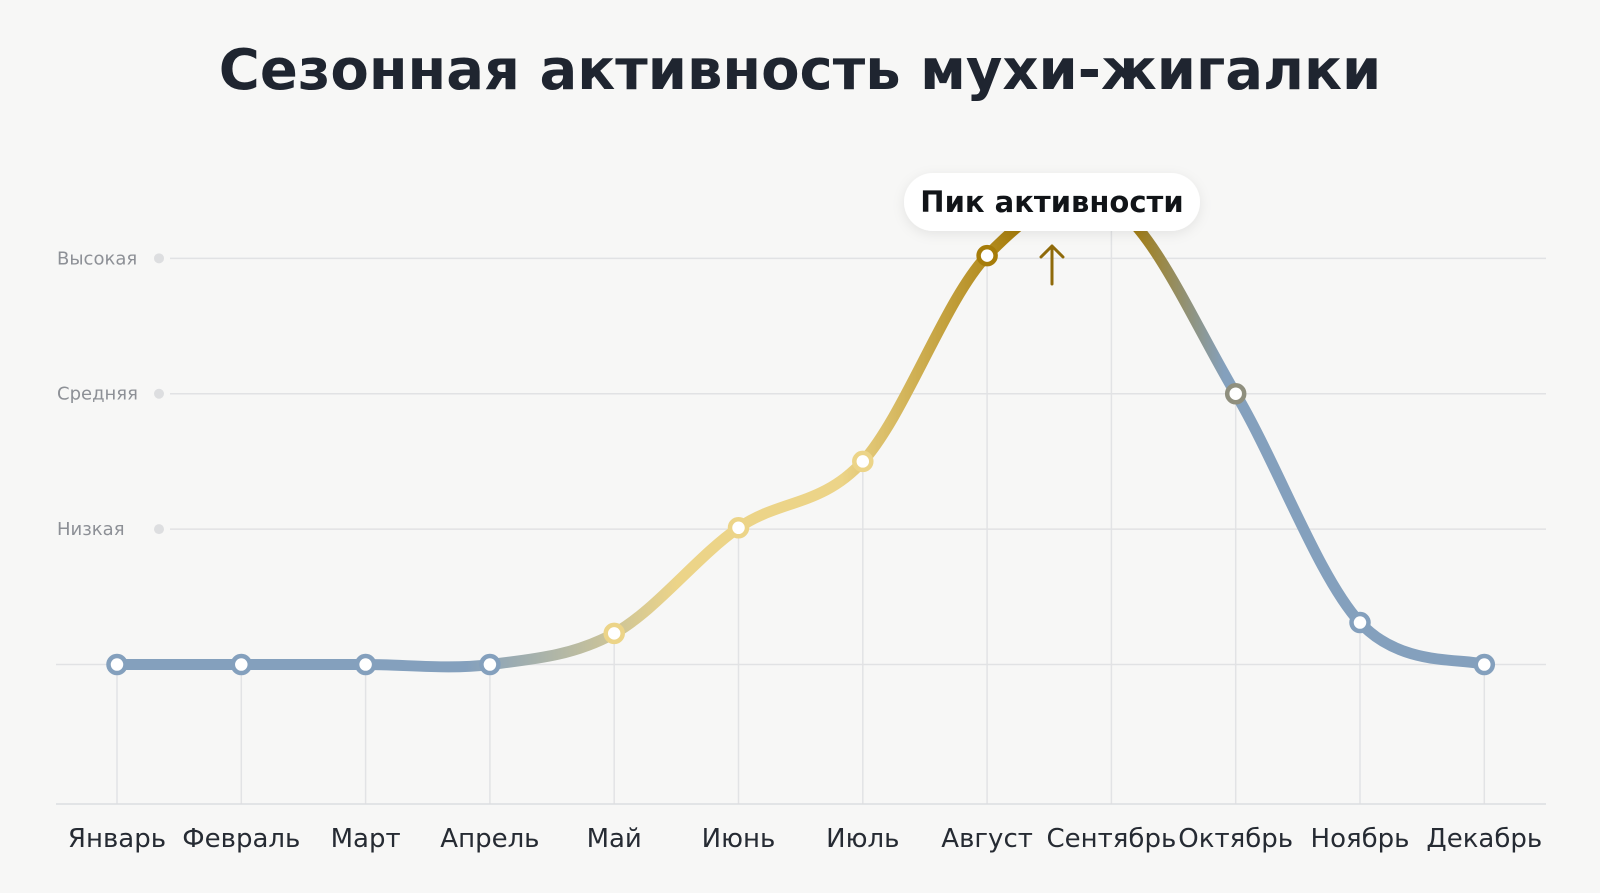  What do you see at coordinates (614, 839) in the screenshot?
I see `x-tick-label: Май` at bounding box center [614, 839].